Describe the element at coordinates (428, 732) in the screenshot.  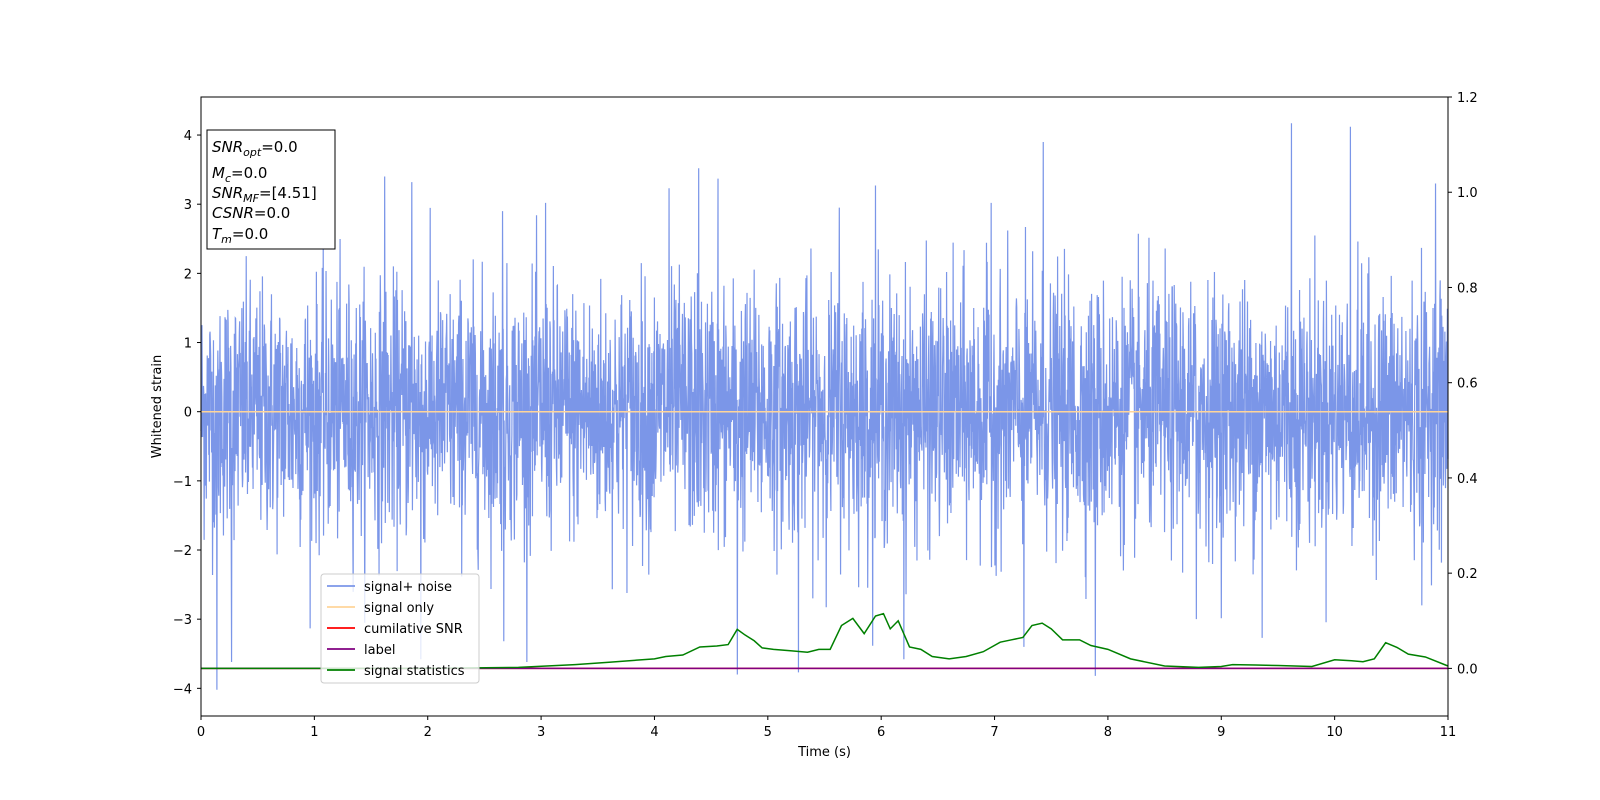
I see `x-tick-label: 2` at that location.